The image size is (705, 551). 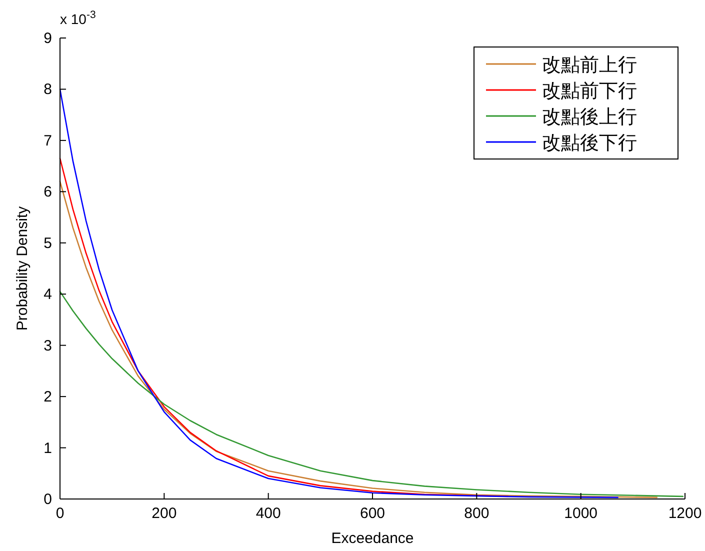 What do you see at coordinates (477, 513) in the screenshot?
I see `x-tick-label: 800` at bounding box center [477, 513].